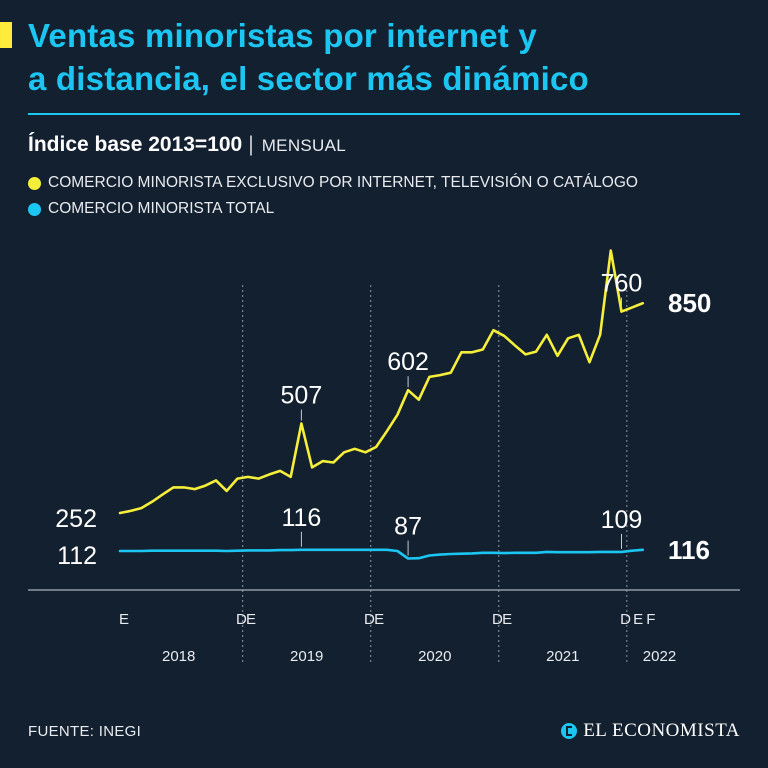 Image resolution: width=768 pixels, height=768 pixels. Describe the element at coordinates (178, 656) in the screenshot. I see `year-label-0: 2018` at that location.